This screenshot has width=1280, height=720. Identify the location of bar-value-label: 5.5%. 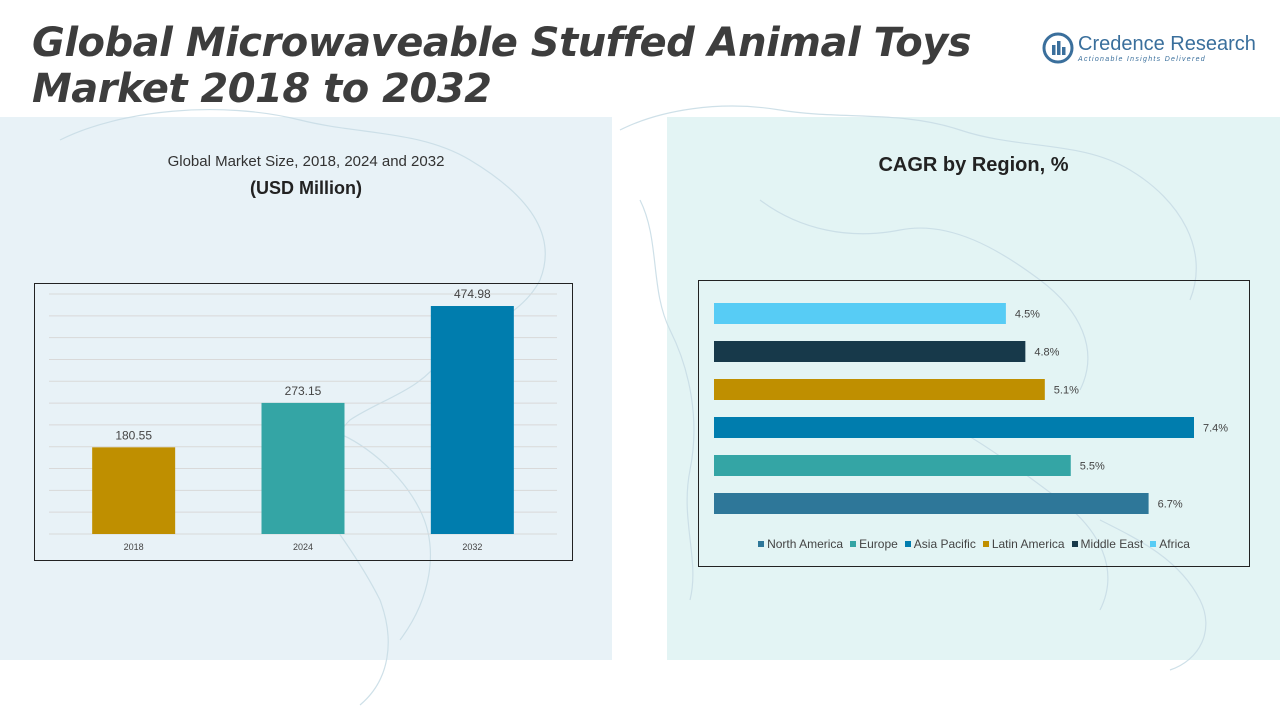
(1092, 467).